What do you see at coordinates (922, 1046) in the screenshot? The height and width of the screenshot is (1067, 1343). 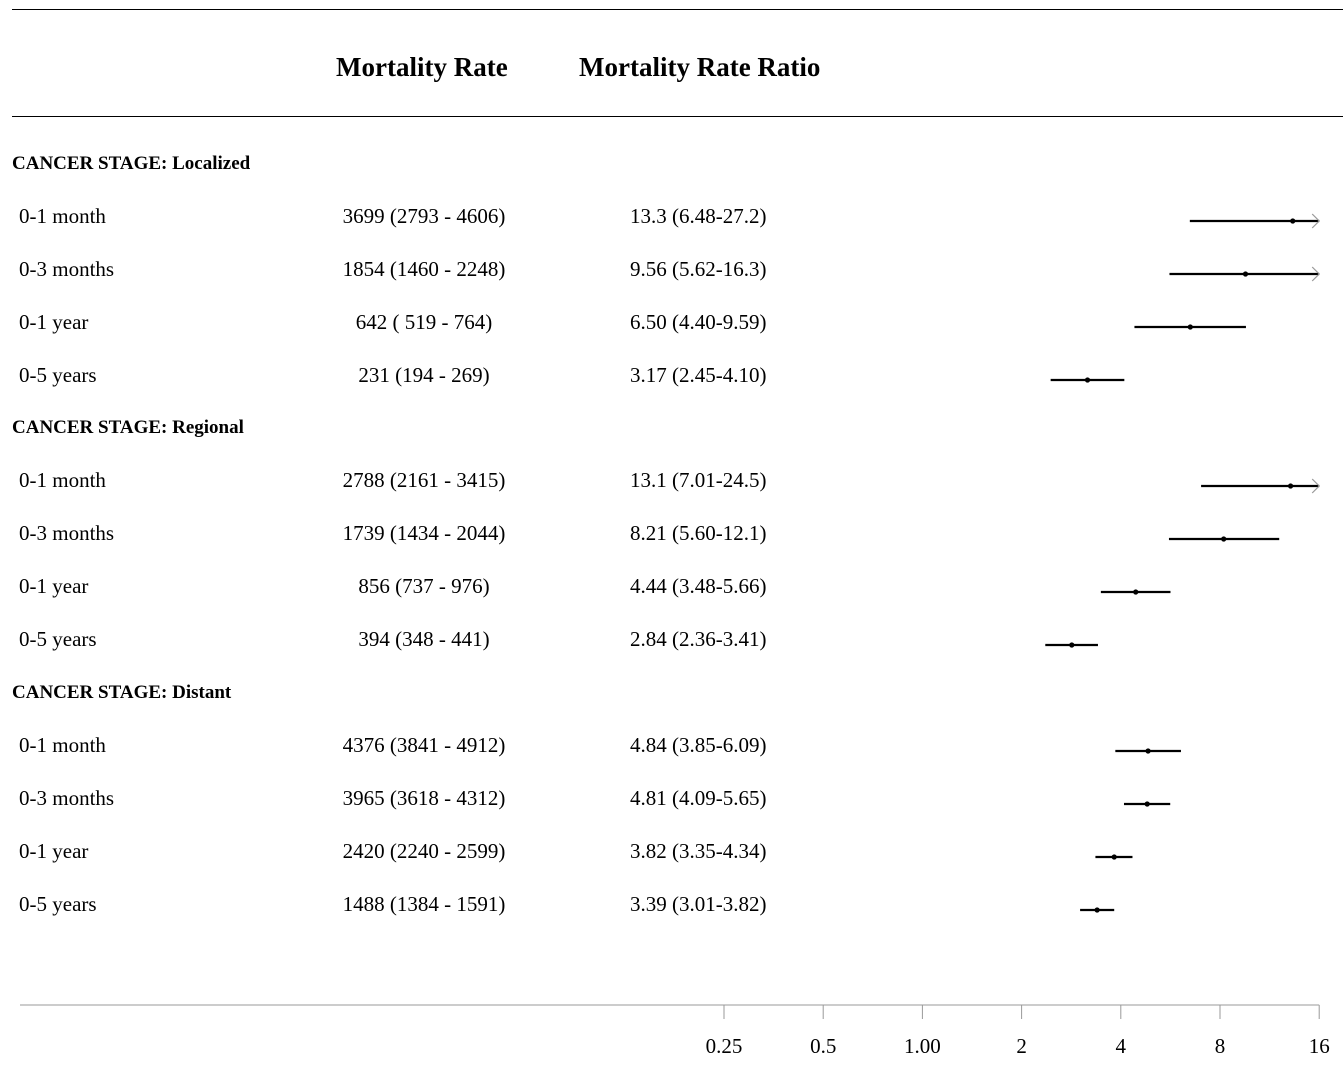 I see `x-tick-label: 1.00` at bounding box center [922, 1046].